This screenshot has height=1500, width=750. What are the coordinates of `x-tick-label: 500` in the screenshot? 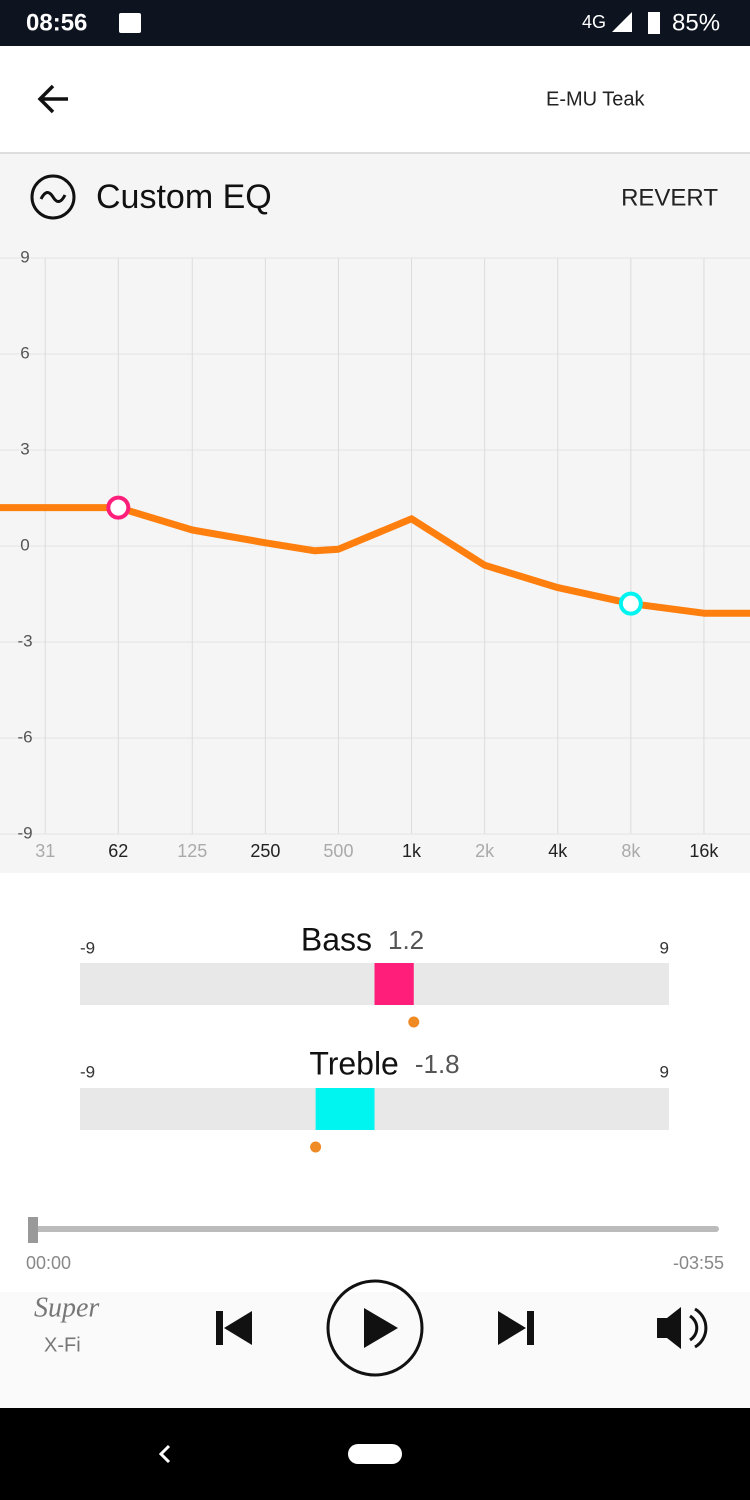 It's located at (338, 851).